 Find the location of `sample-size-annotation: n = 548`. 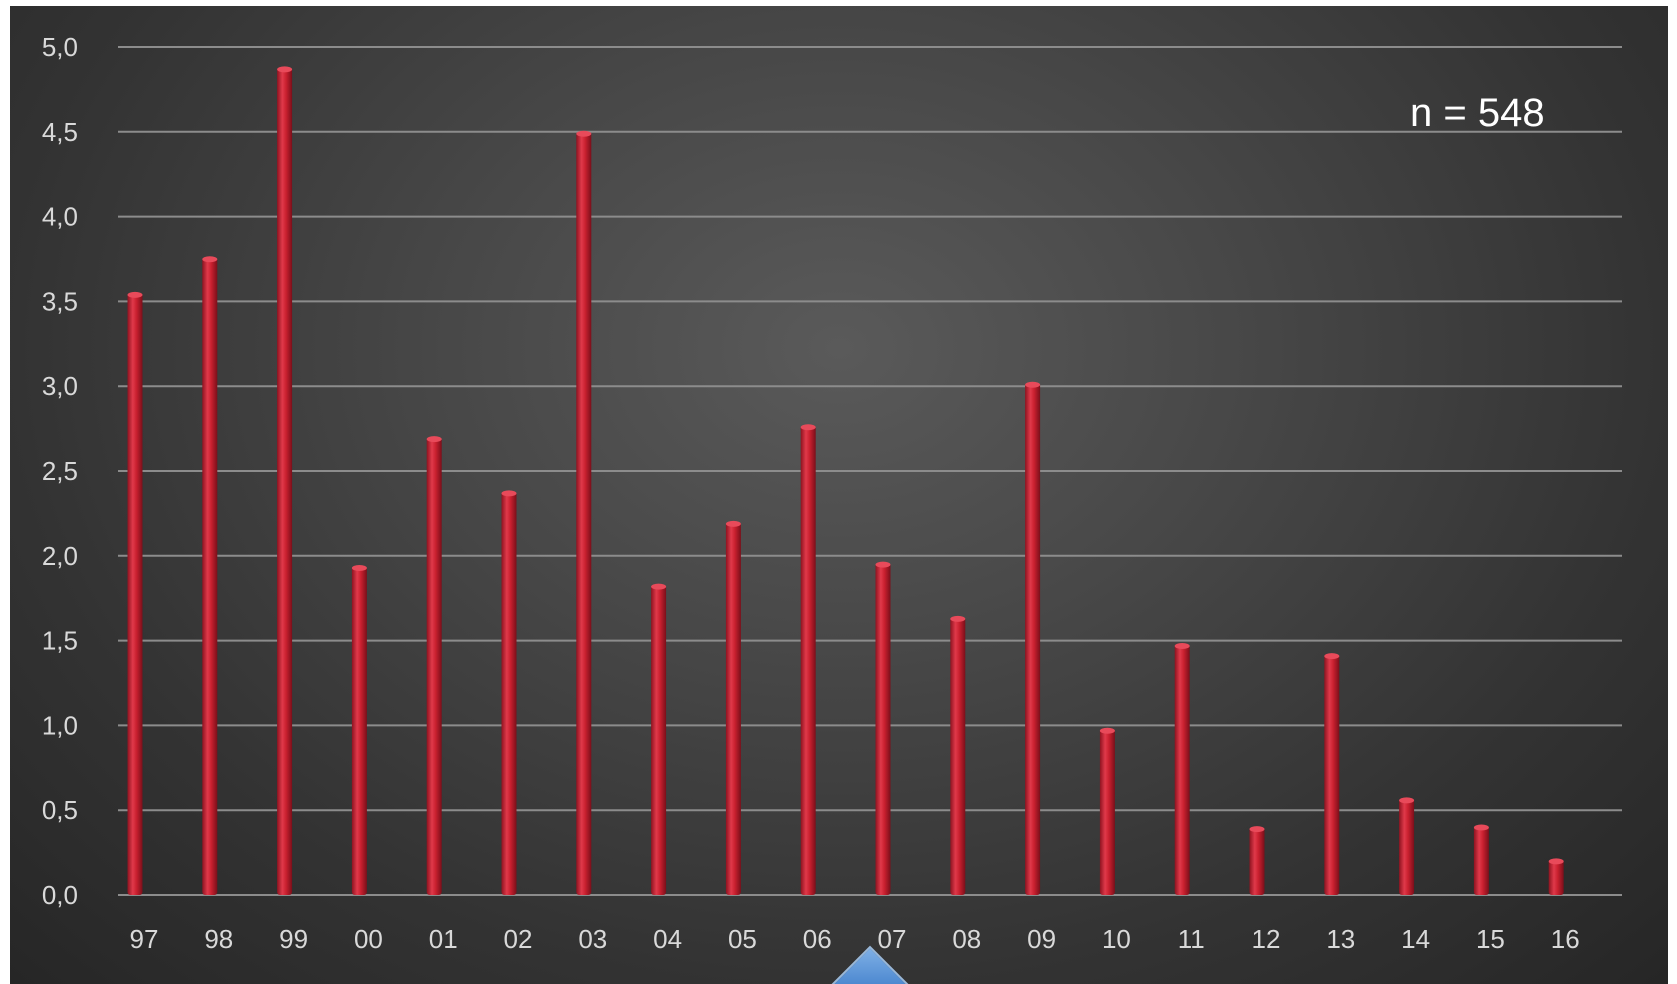

sample-size-annotation: n = 548 is located at coordinates (1477, 113).